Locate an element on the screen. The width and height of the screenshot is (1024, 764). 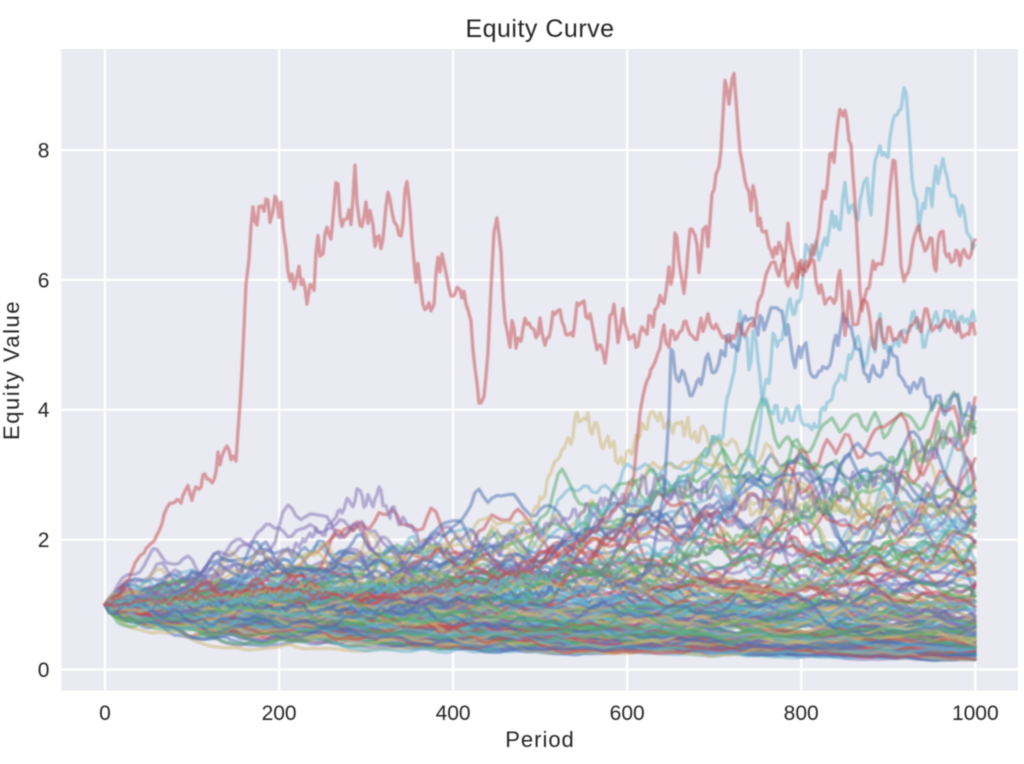
svg-text: 6 is located at coordinates (44, 280).